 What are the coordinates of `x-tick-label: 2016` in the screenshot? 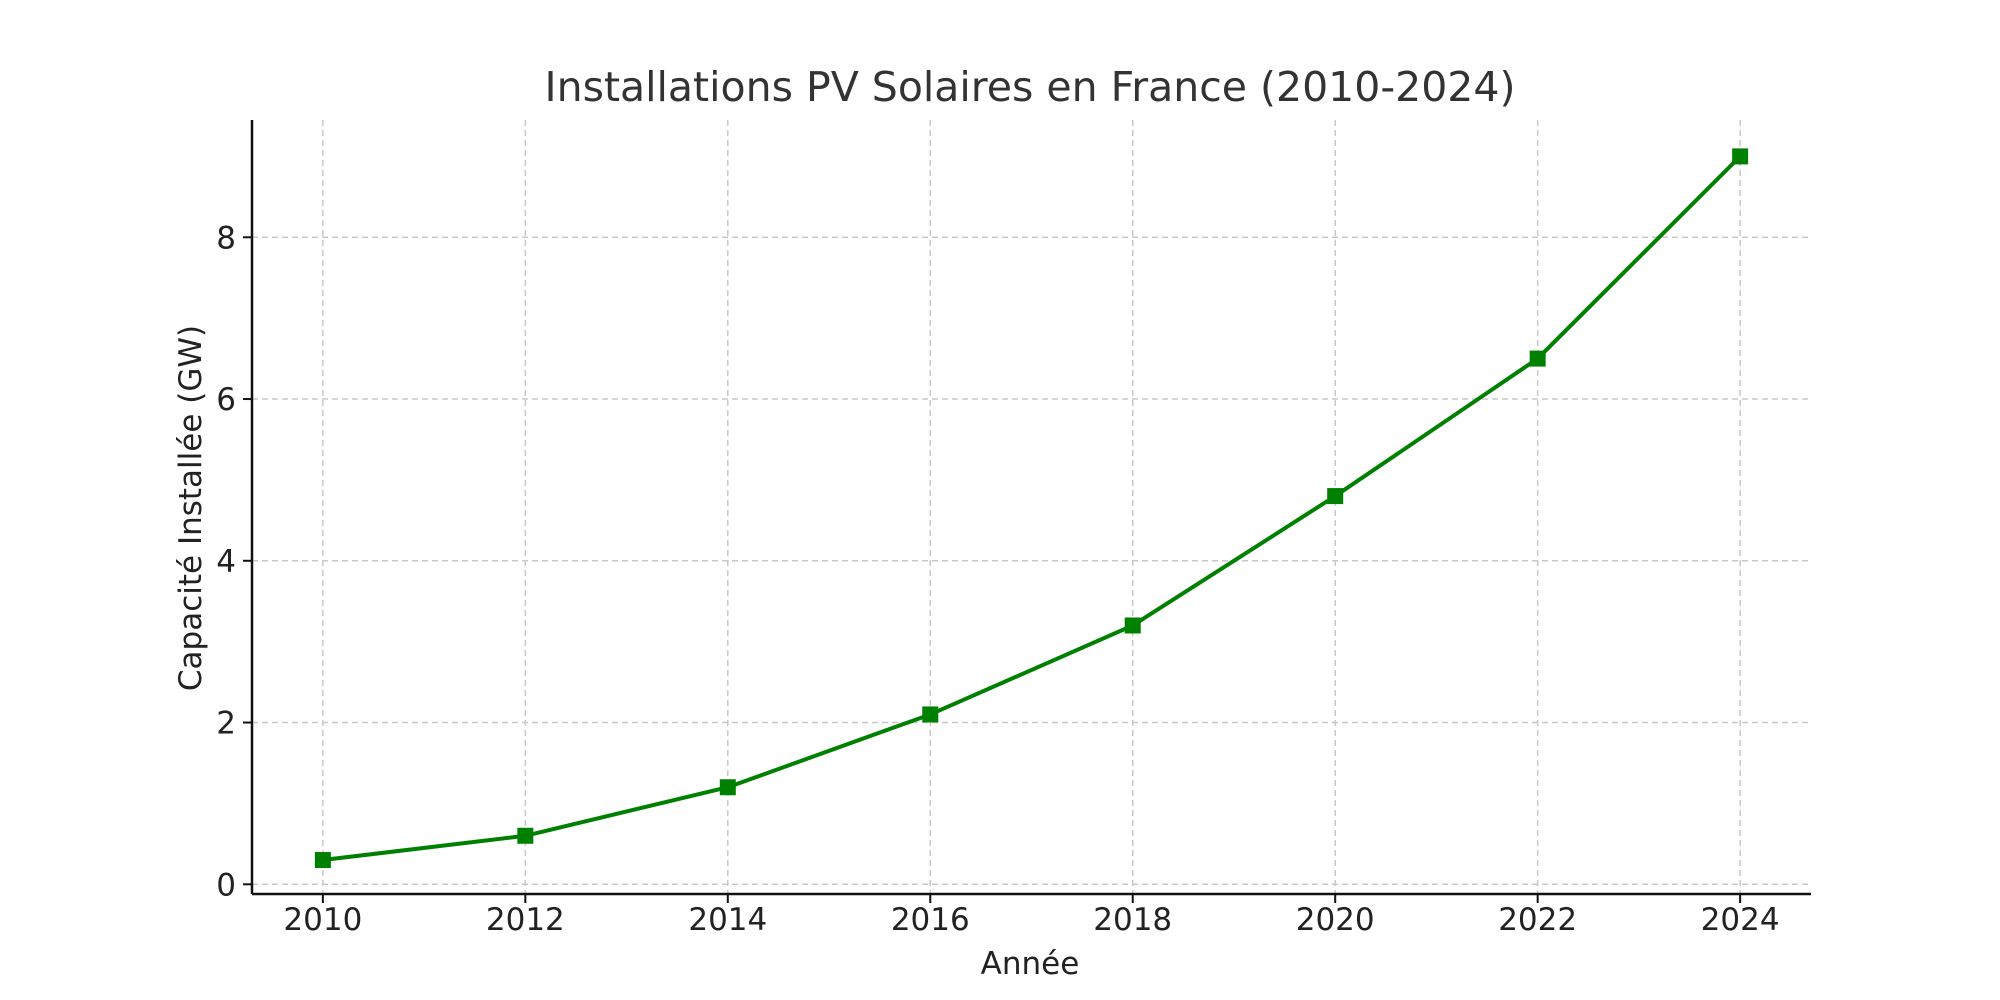 It's located at (930, 920).